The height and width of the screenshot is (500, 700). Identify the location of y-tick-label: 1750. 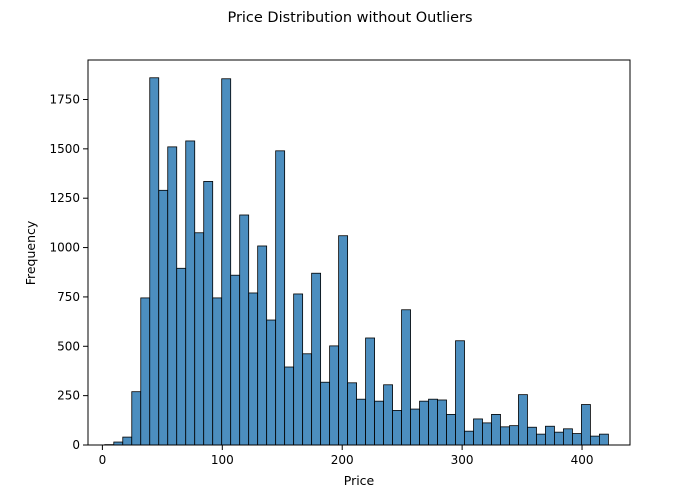
(64, 99).